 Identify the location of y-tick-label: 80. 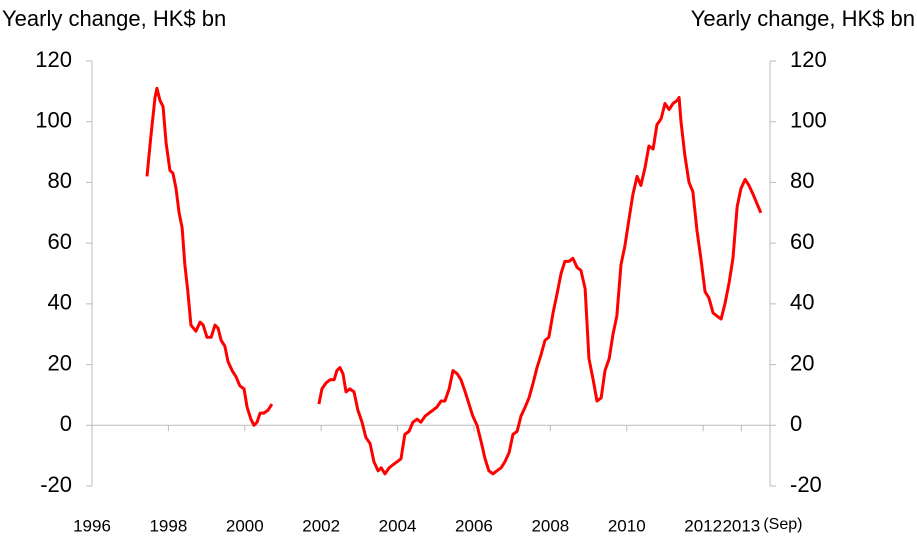
(60, 180).